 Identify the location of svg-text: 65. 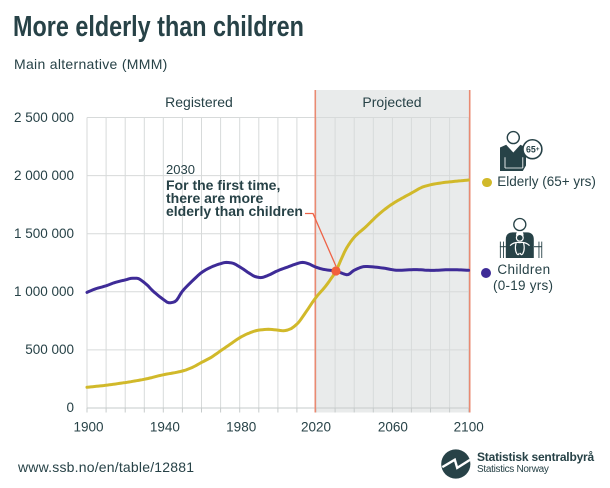
(531, 150).